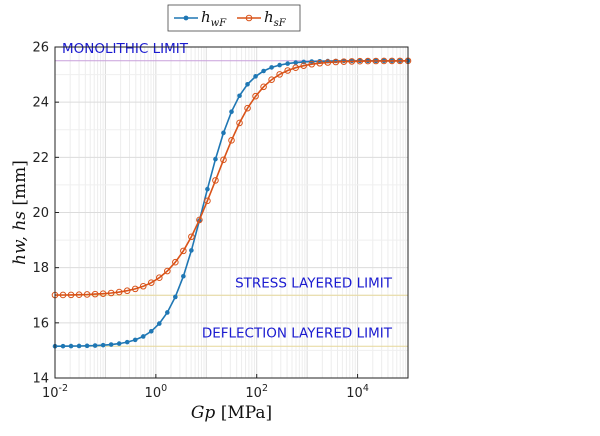 The width and height of the screenshot is (600, 436). I want to click on legend-label: hsF, so click(275, 18).